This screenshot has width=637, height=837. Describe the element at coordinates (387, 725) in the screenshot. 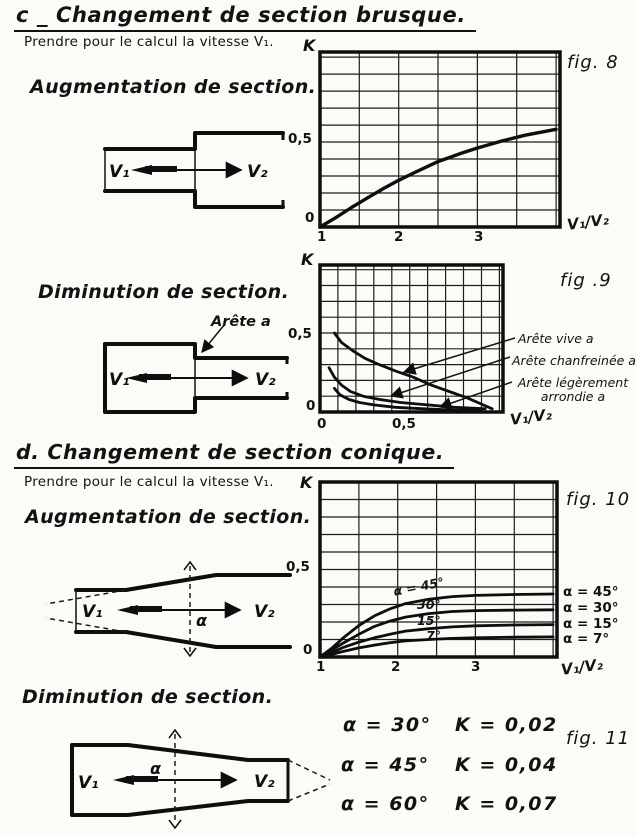

I see `fig11-row1-alpha: α = 30°` at that location.